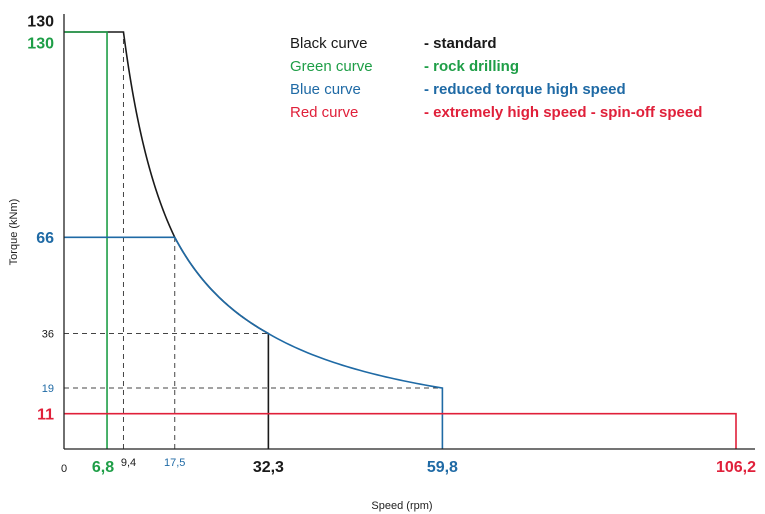 The height and width of the screenshot is (514, 765). I want to click on legend-key-0: Black curve, so click(329, 43).